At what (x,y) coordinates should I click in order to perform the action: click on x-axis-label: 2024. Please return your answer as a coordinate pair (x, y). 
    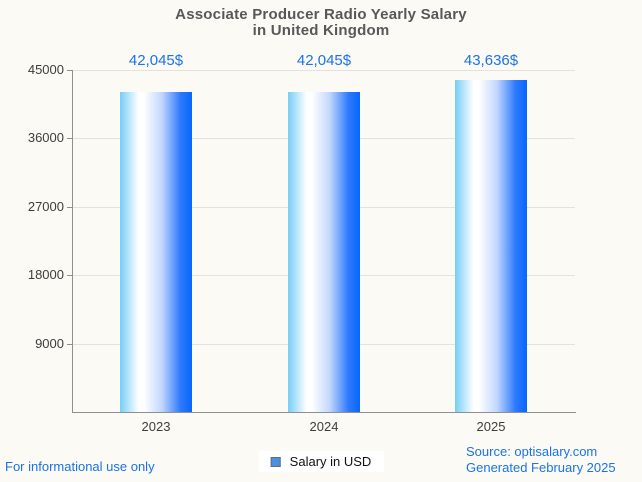
    Looking at the image, I should click on (324, 426).